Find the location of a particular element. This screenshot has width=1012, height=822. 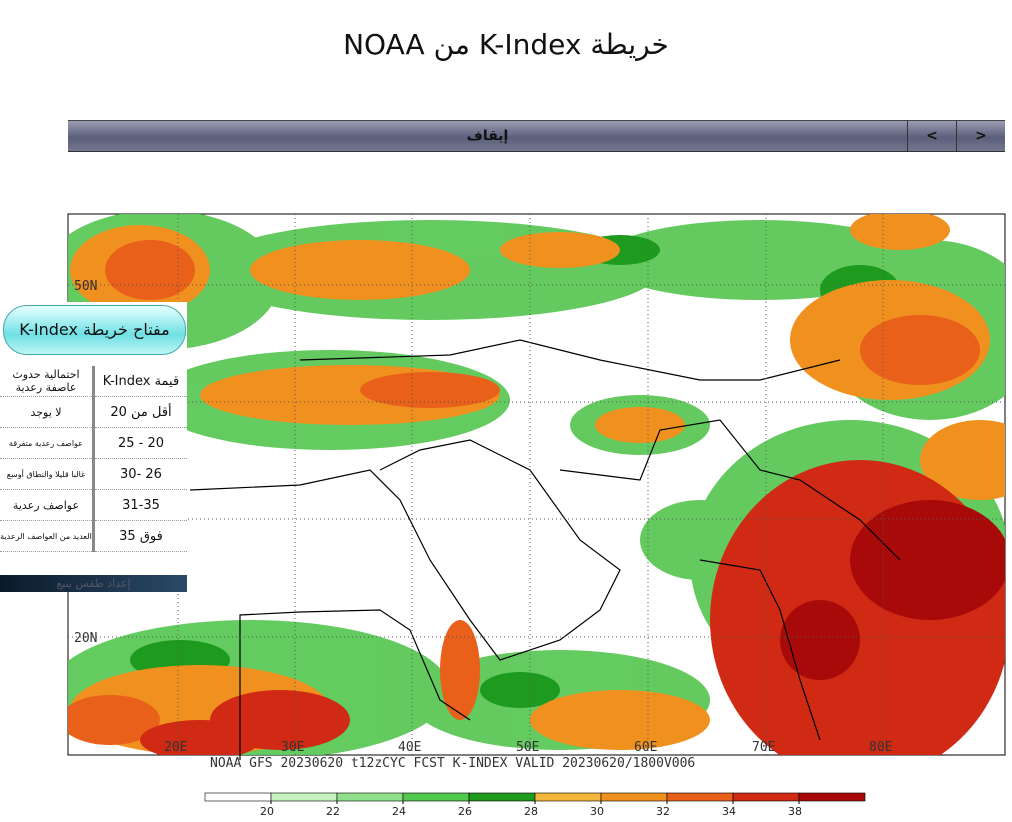

next-button: > is located at coordinates (980, 136).